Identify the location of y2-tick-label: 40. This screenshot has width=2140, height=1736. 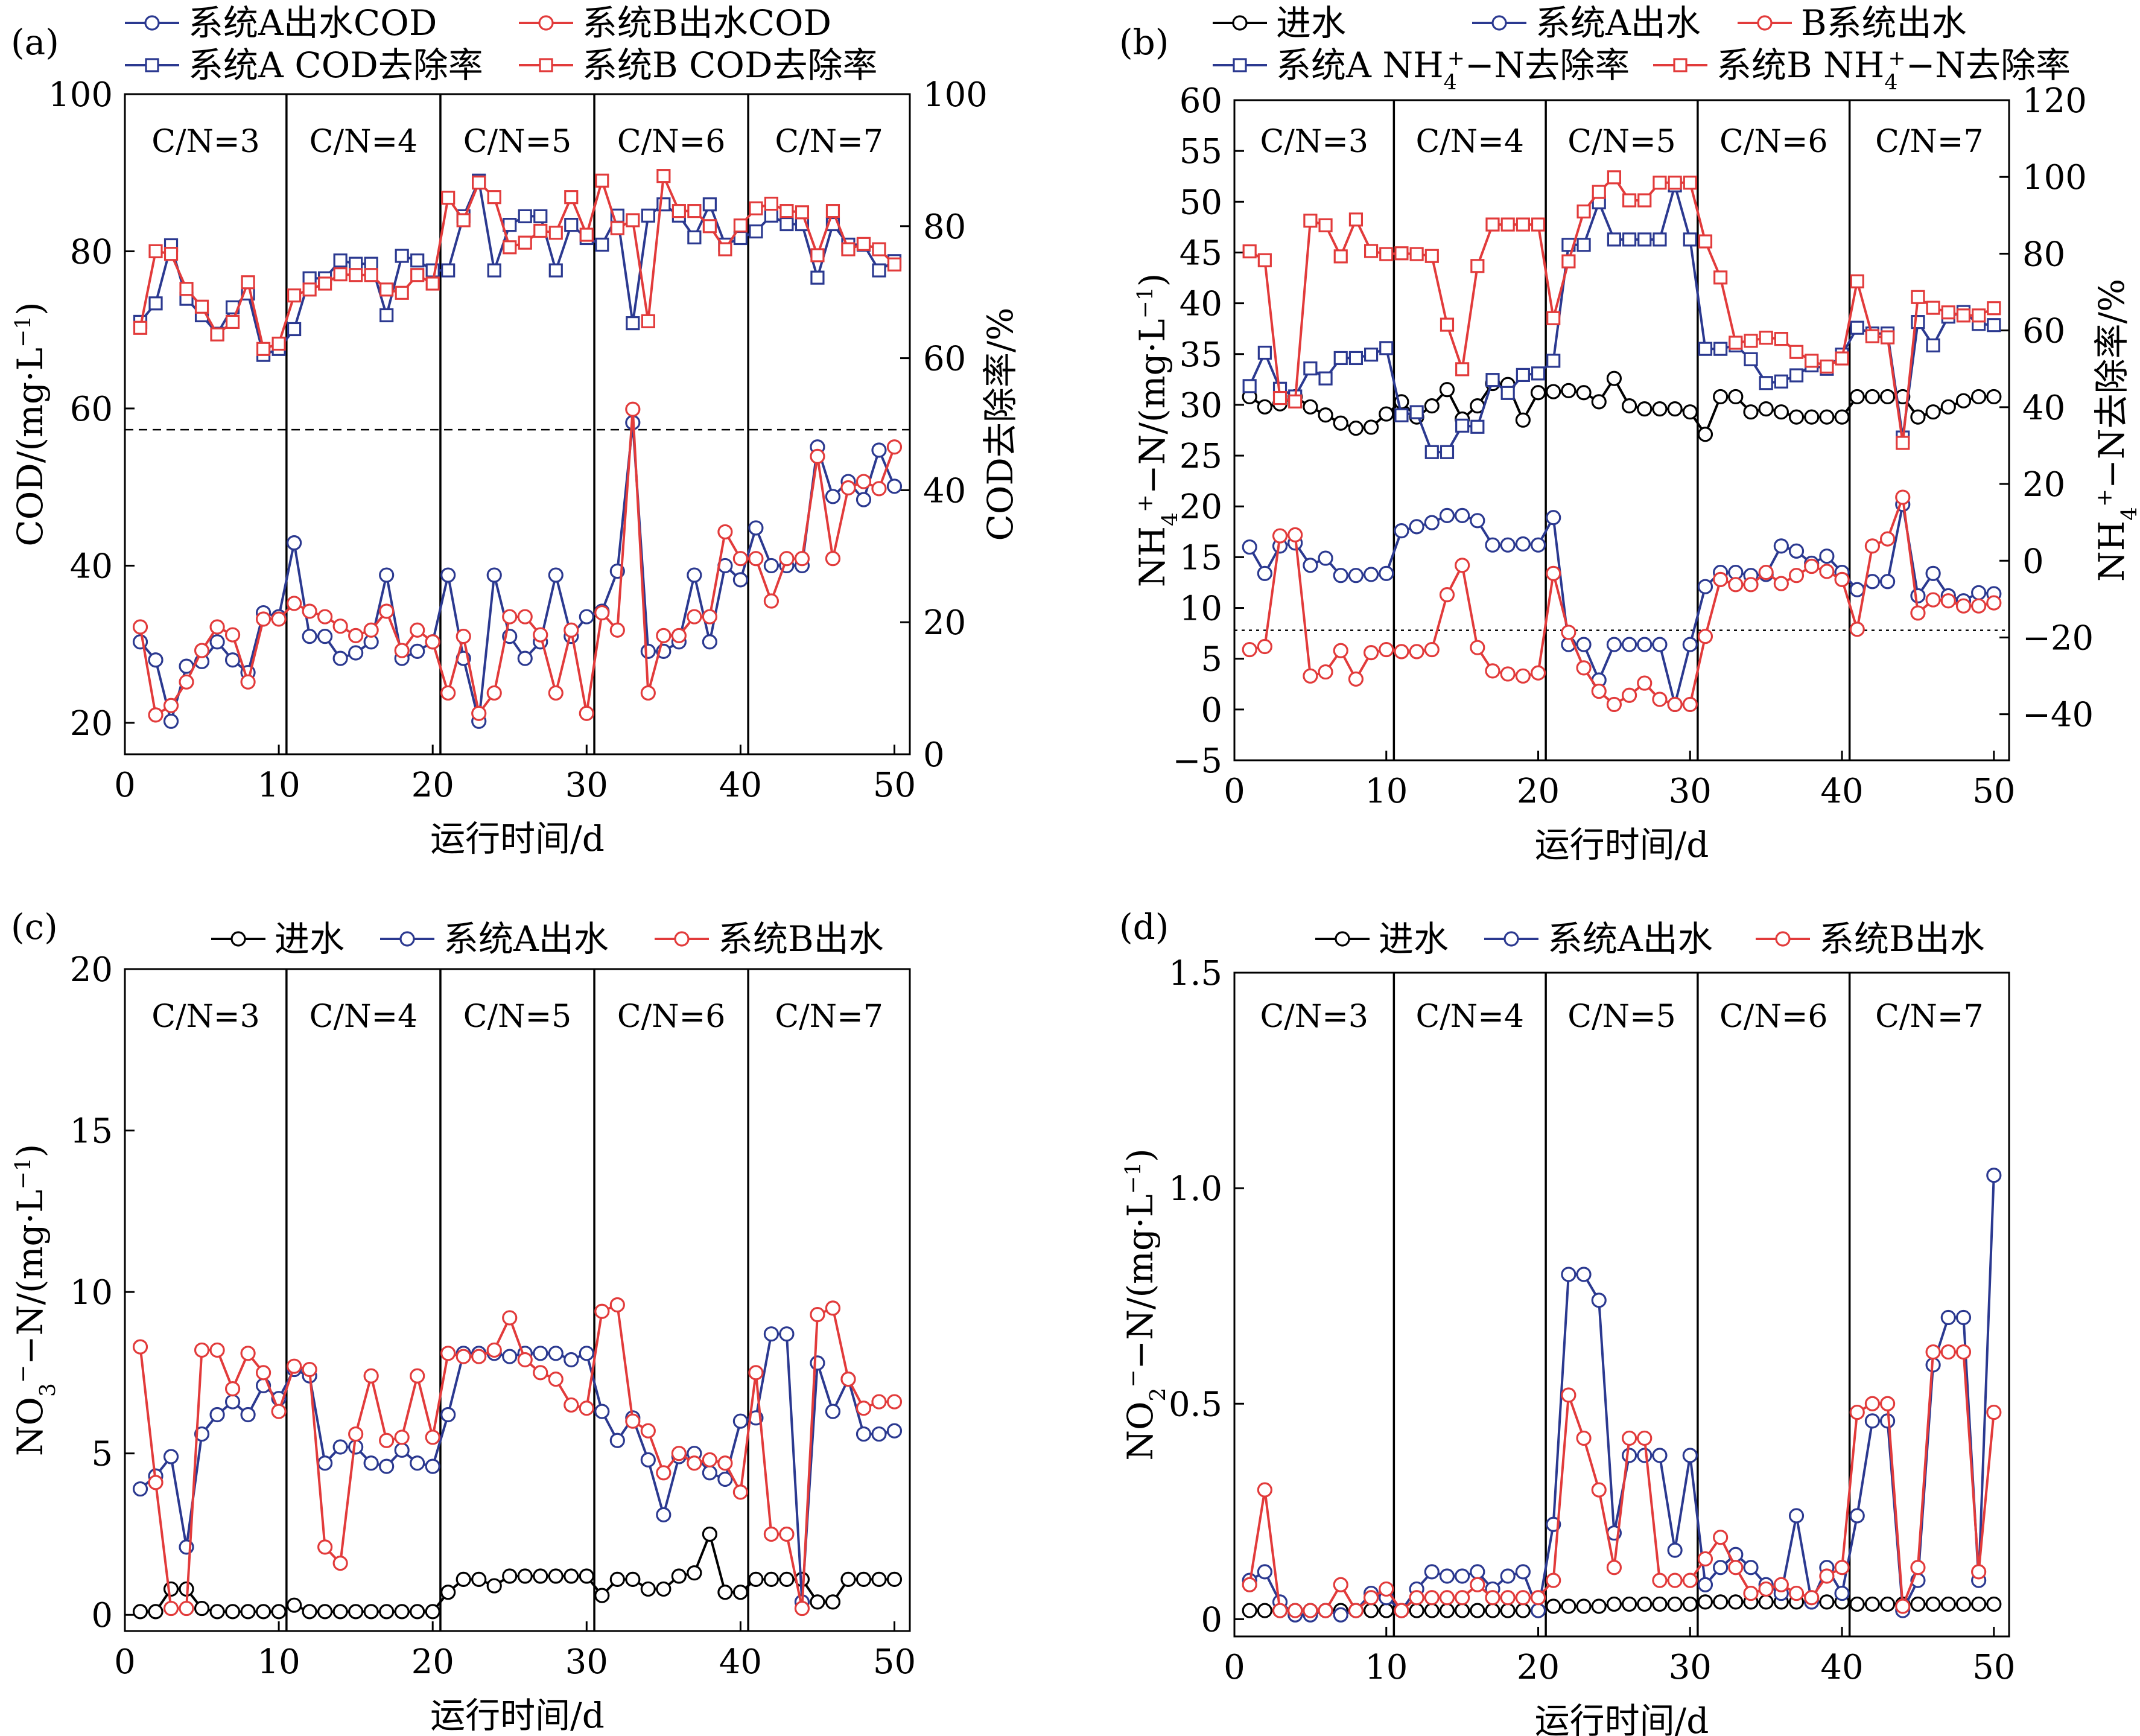
(2044, 408).